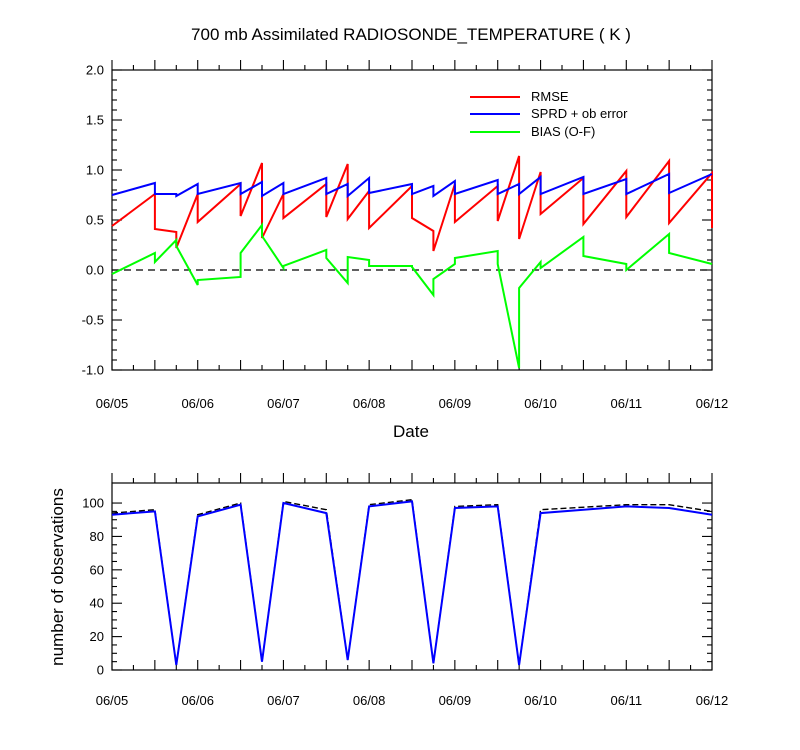  Describe the element at coordinates (626, 700) in the screenshot. I see `x-tick-label-1: 06/11` at that location.